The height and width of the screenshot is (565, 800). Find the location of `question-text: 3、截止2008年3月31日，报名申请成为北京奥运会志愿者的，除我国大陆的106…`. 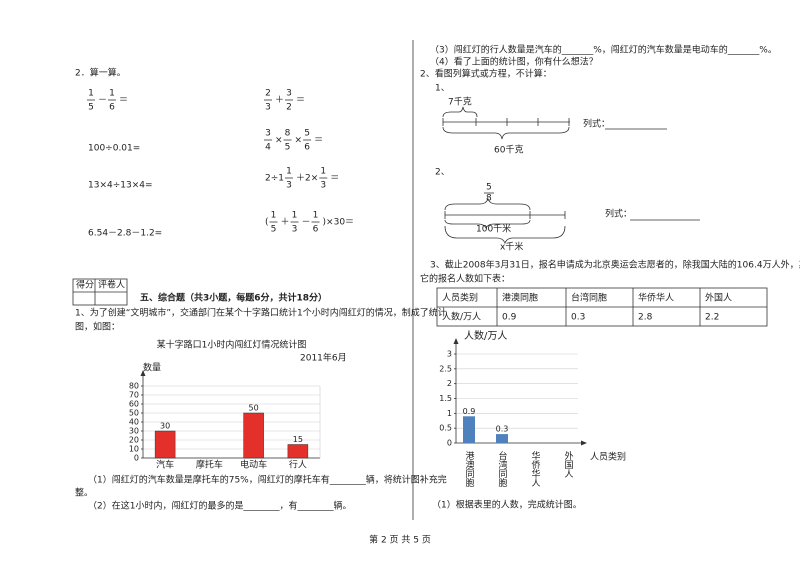

question-text: 3、截止2008年3月31日，报名申请成为北京奥运会志愿者的，除我国大陆的106… is located at coordinates (615, 265).